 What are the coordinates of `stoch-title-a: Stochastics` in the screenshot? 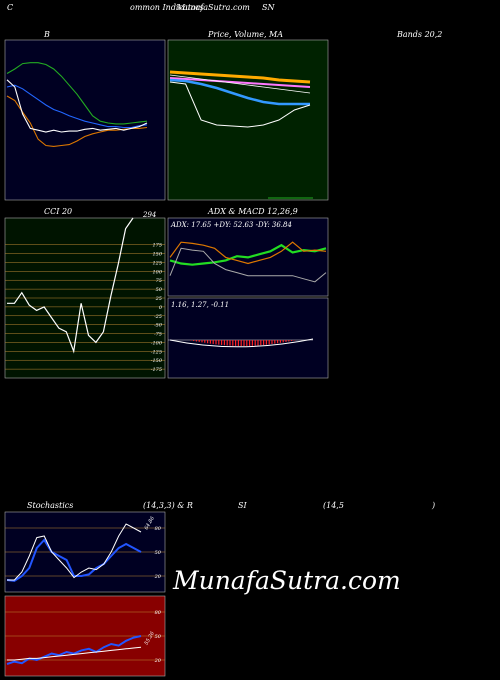 It's located at (50, 505).